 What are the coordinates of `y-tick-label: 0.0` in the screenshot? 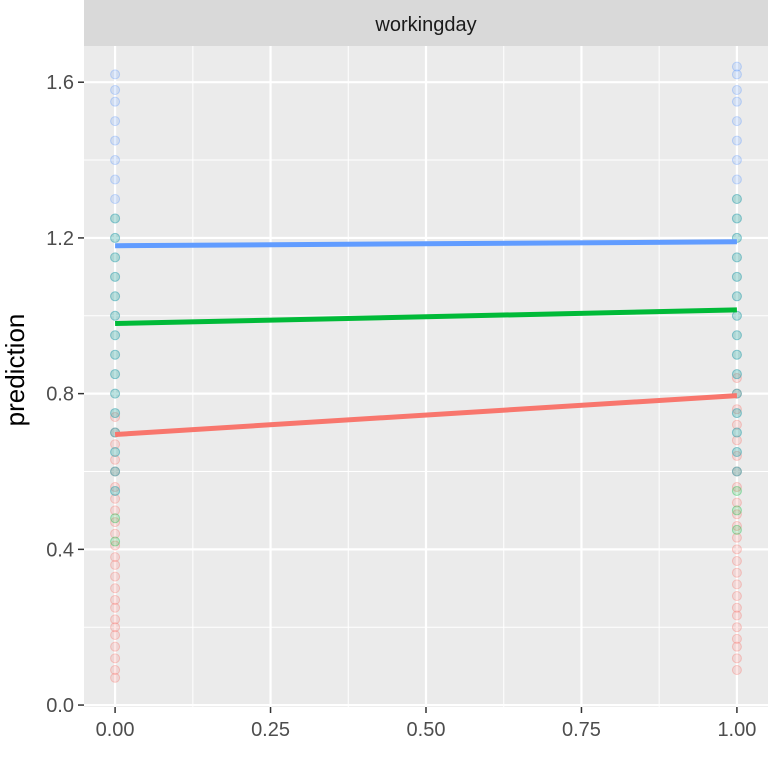 It's located at (60, 706).